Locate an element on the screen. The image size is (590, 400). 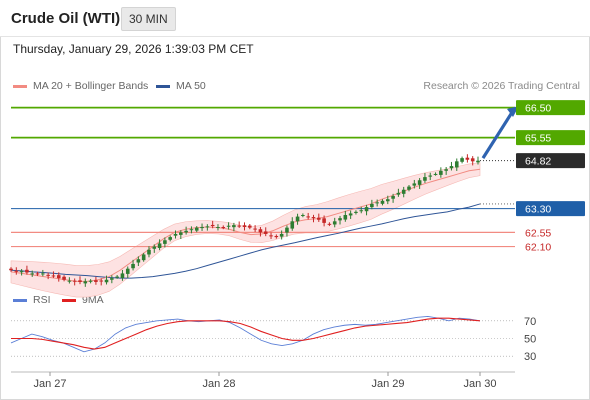
price-tag-bg-66.50 is located at coordinates (550, 108).